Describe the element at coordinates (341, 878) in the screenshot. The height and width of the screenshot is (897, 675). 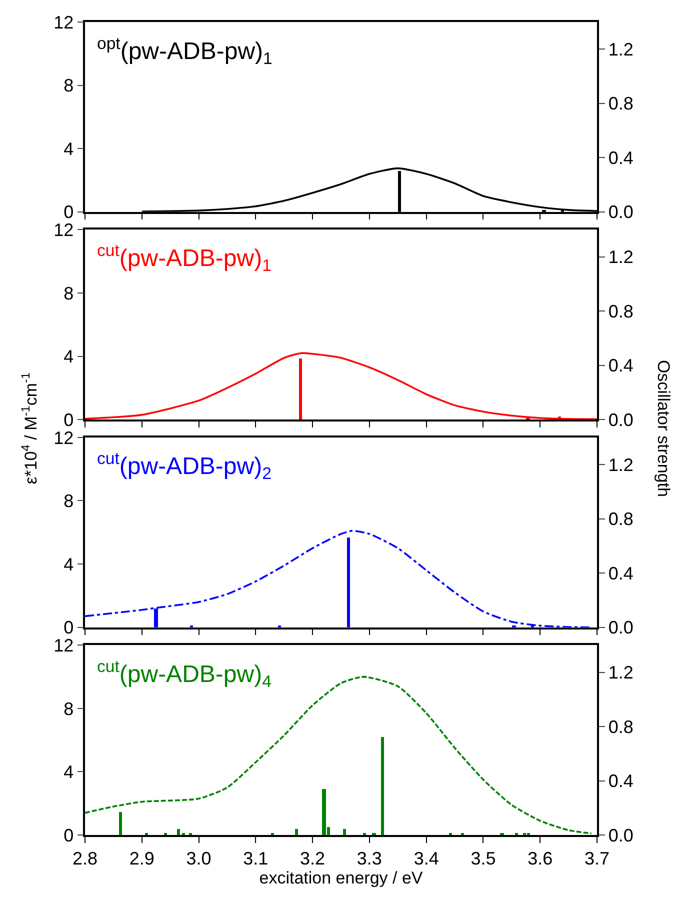
I see `x-axis-title: excitation energy / eV` at that location.